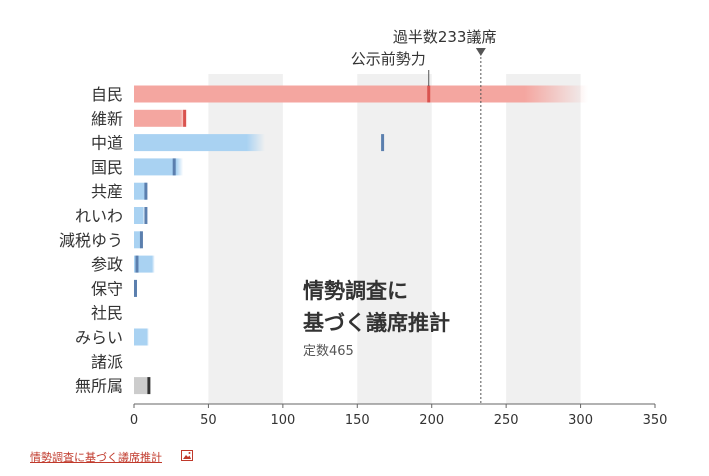  What do you see at coordinates (146, 191) in the screenshot?
I see `marker-共産` at bounding box center [146, 191].